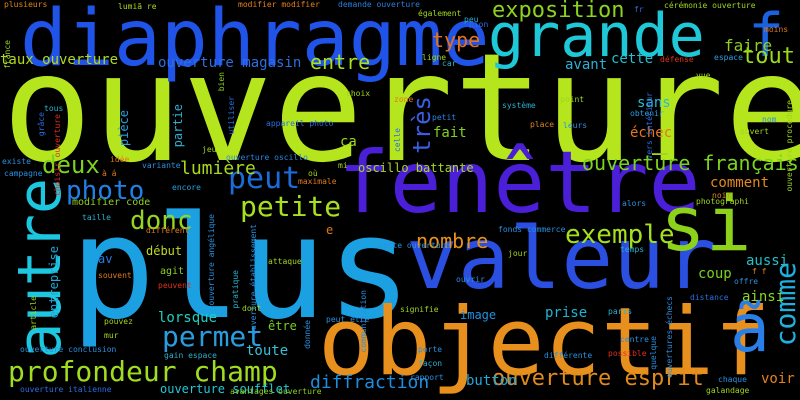 The image size is (800, 400). I want to click on word-ca: ca, so click(348, 142).